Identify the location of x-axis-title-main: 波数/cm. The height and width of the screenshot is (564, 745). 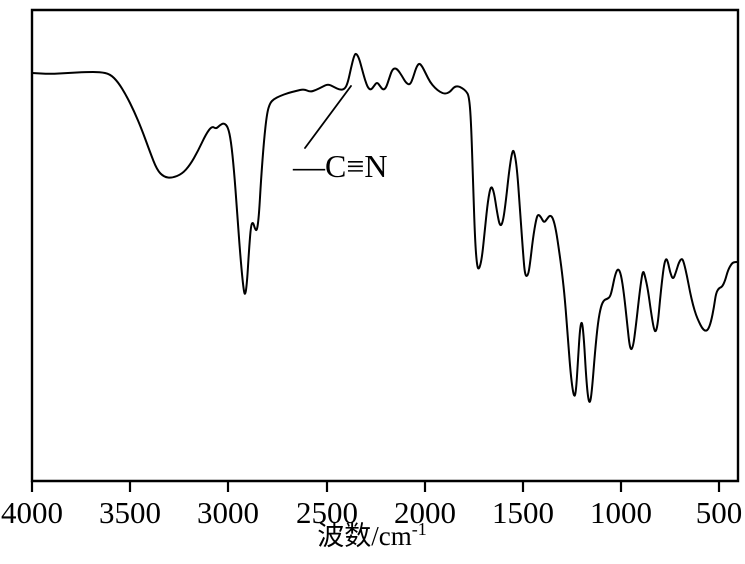
(364, 536).